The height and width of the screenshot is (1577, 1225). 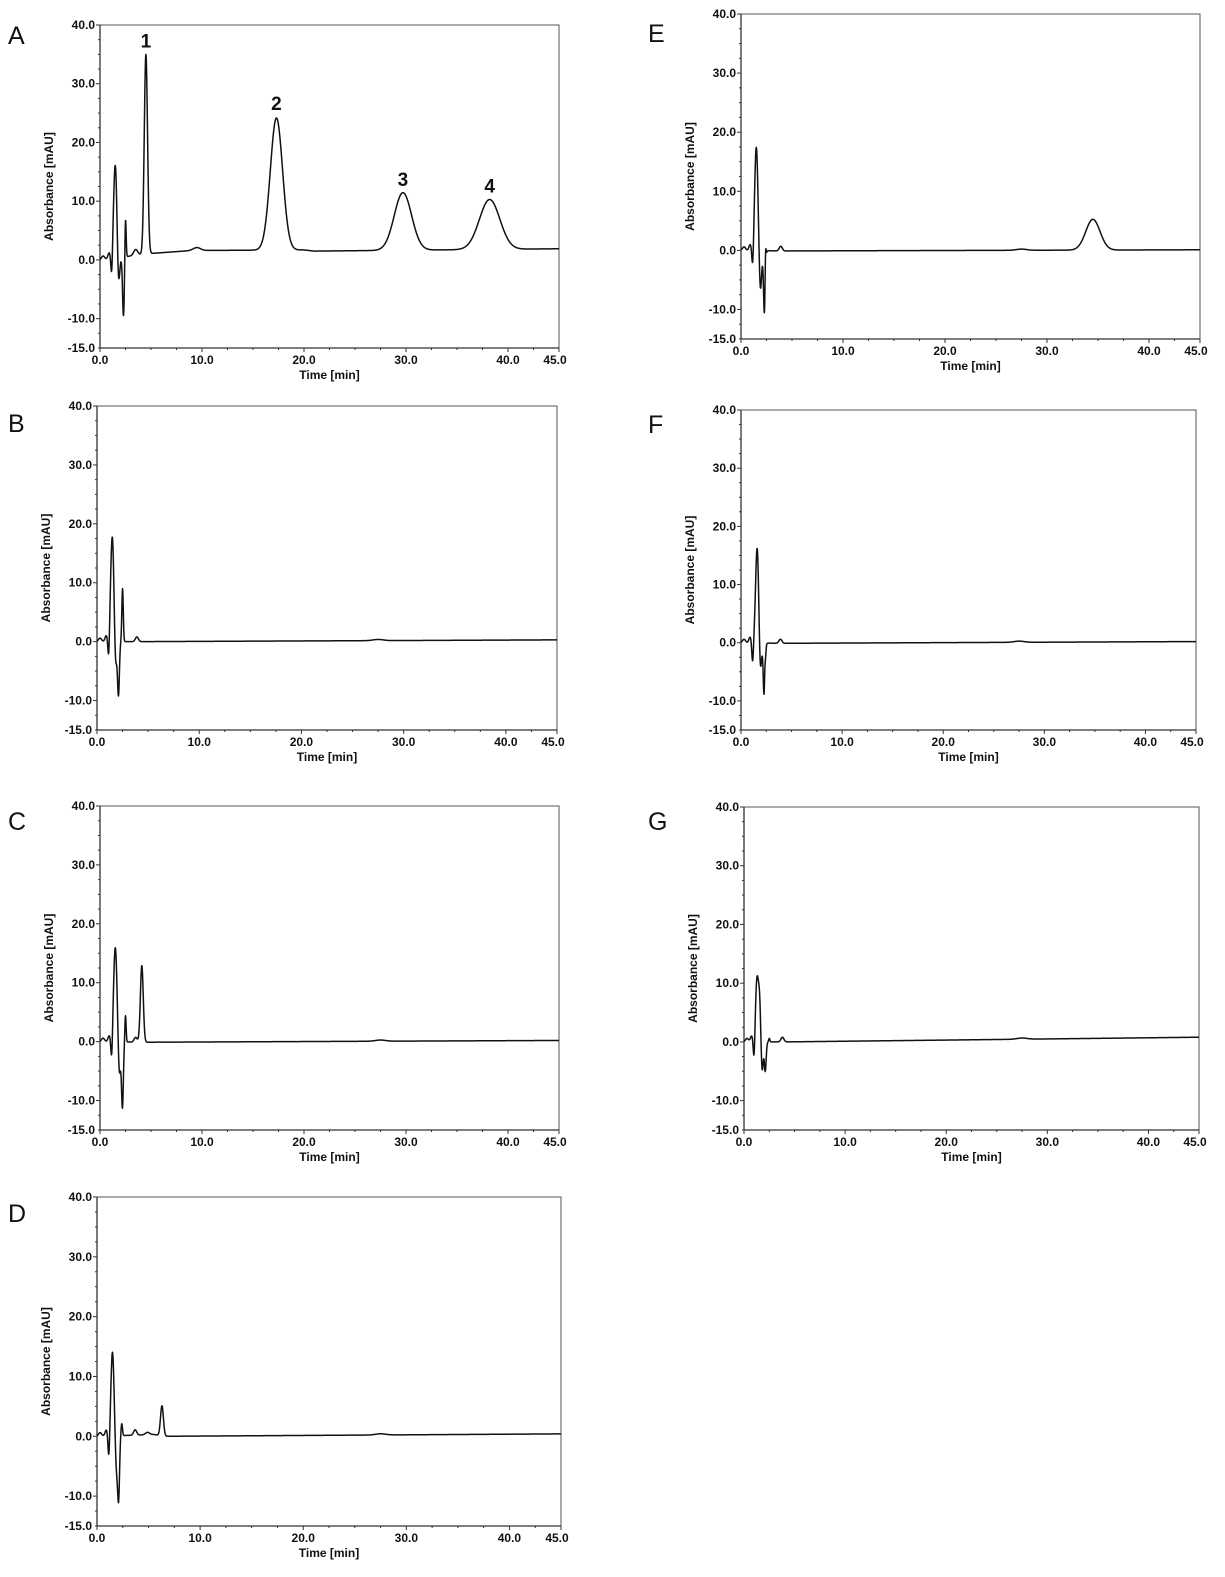 I want to click on panel-letter: G, so click(x=657, y=822).